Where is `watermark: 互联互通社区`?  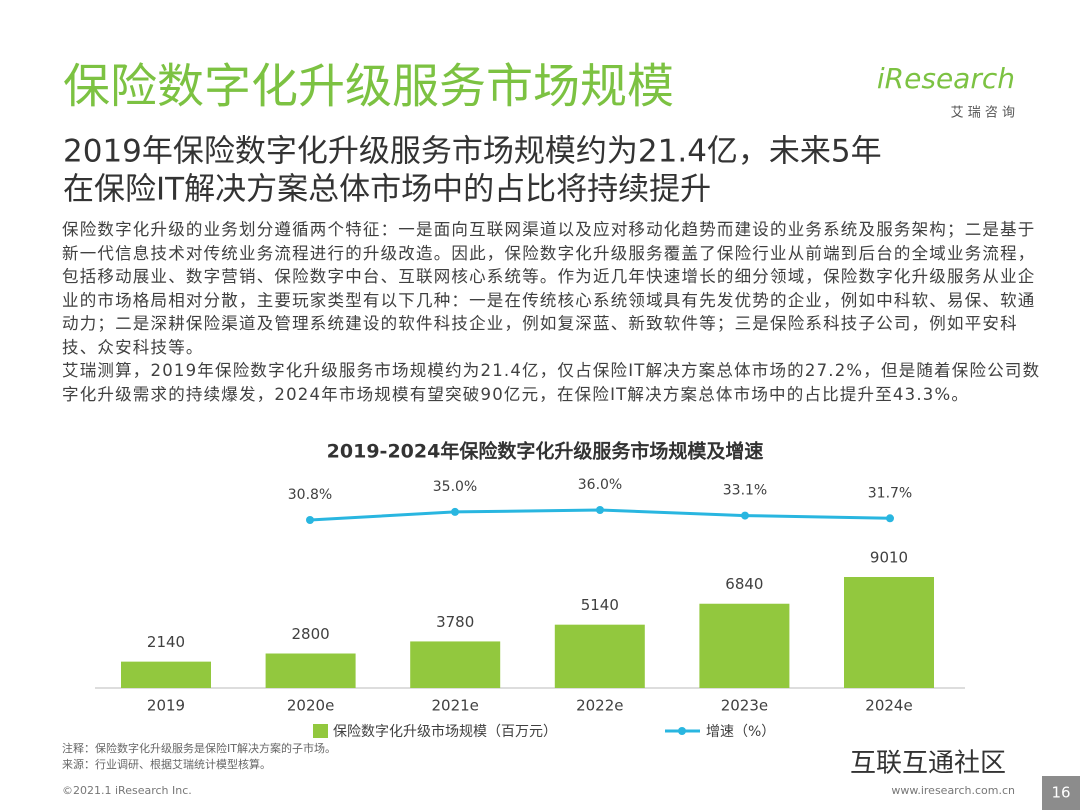
watermark: 互联互通社区 is located at coordinates (928, 764).